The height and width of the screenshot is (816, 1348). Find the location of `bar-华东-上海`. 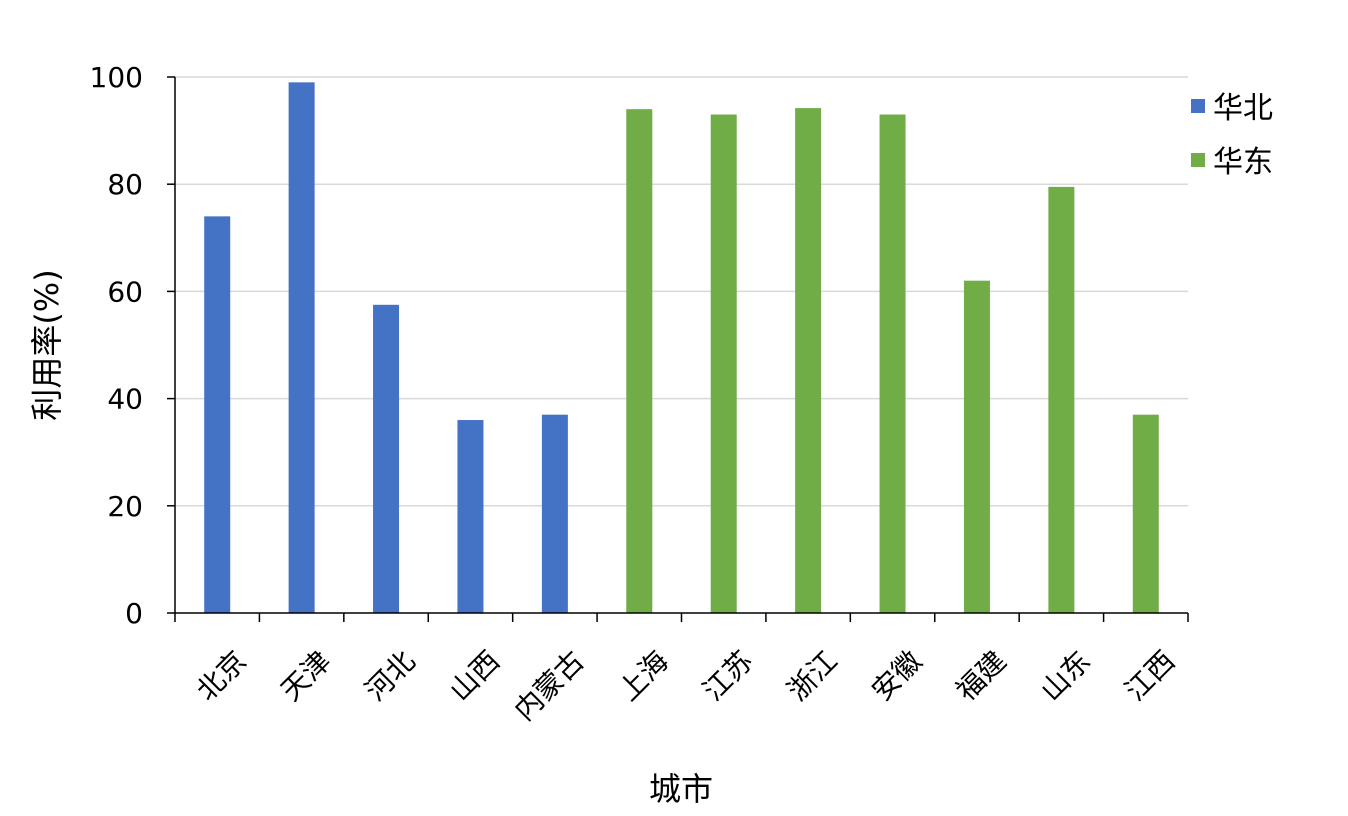

bar-华东-上海 is located at coordinates (639, 361).